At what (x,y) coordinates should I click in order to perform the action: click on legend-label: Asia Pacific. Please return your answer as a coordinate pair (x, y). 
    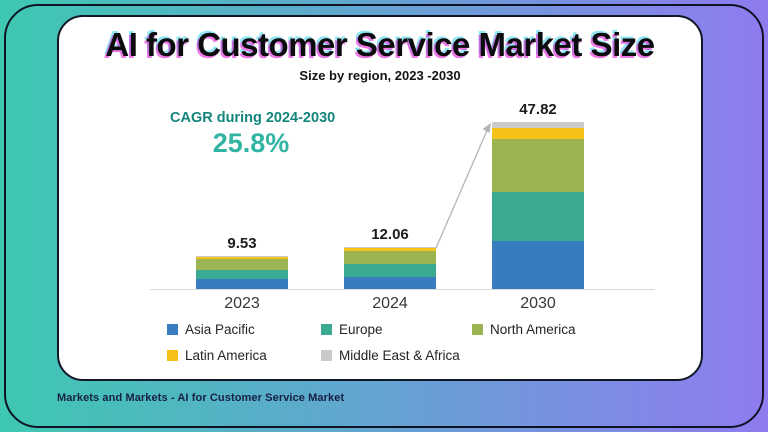
    Looking at the image, I should click on (220, 329).